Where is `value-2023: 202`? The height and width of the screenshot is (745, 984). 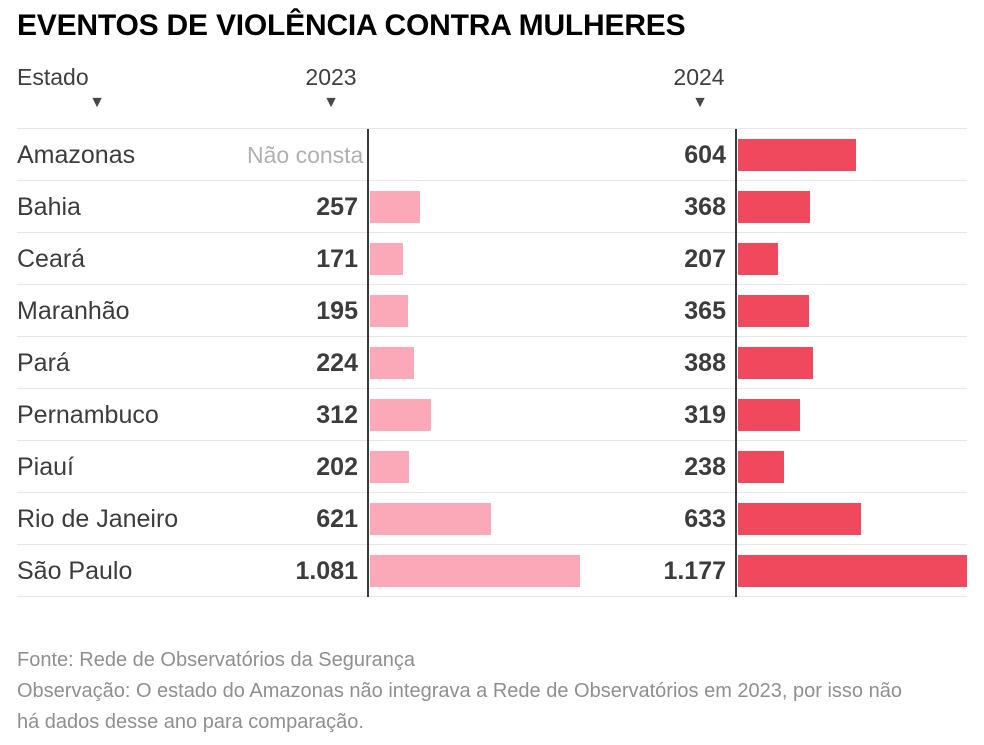 value-2023: 202 is located at coordinates (337, 466).